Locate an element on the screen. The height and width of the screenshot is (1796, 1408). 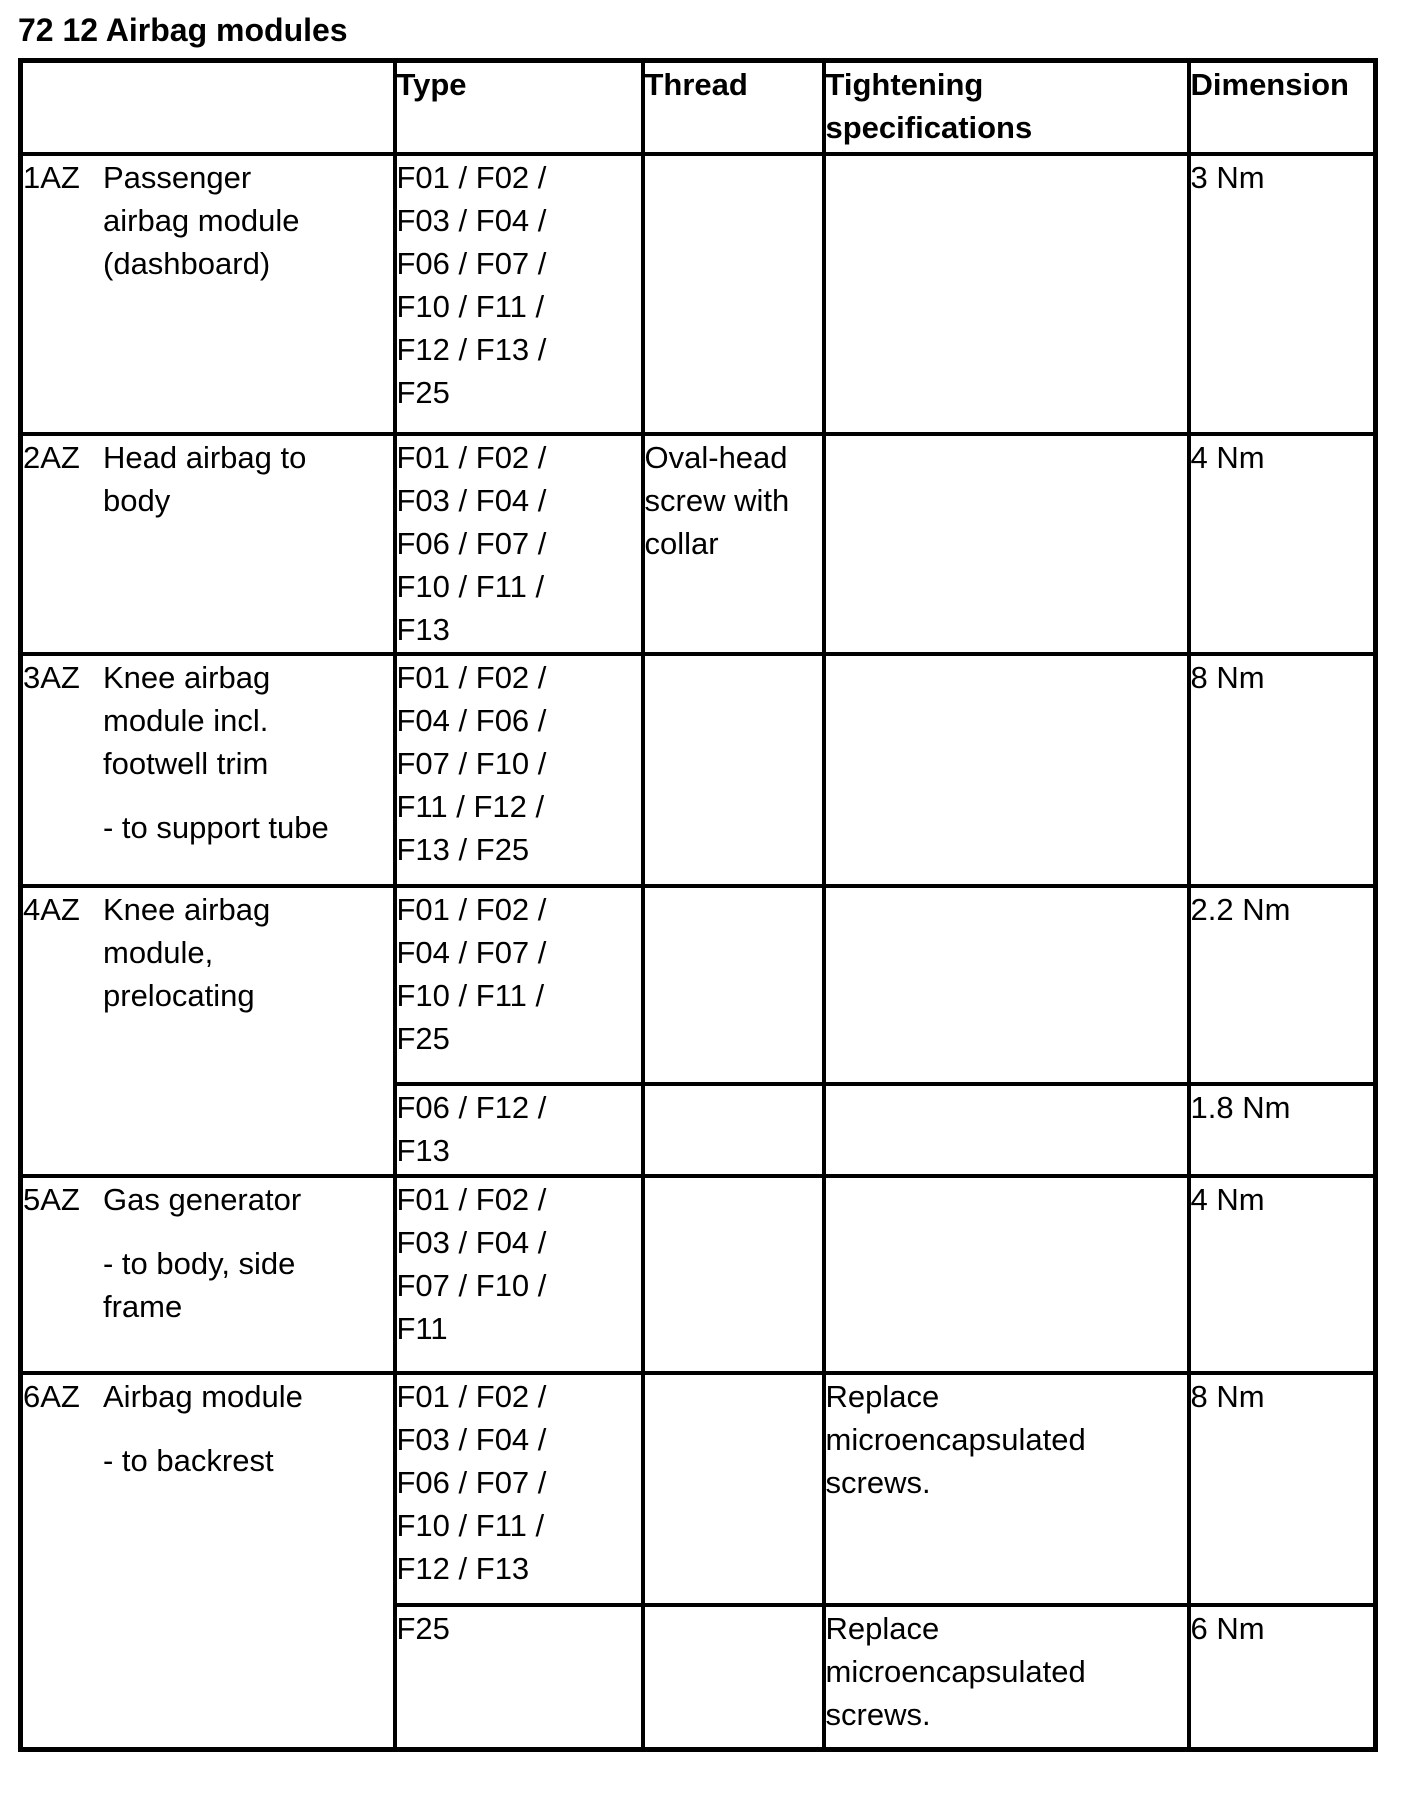
description-paragraph: Gas generator is located at coordinates (202, 1199).